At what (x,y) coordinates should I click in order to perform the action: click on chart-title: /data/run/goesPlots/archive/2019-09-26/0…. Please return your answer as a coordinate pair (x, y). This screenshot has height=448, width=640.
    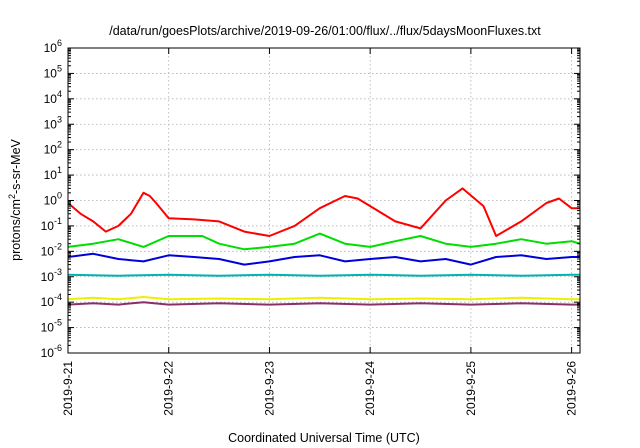
    Looking at the image, I should click on (325, 31).